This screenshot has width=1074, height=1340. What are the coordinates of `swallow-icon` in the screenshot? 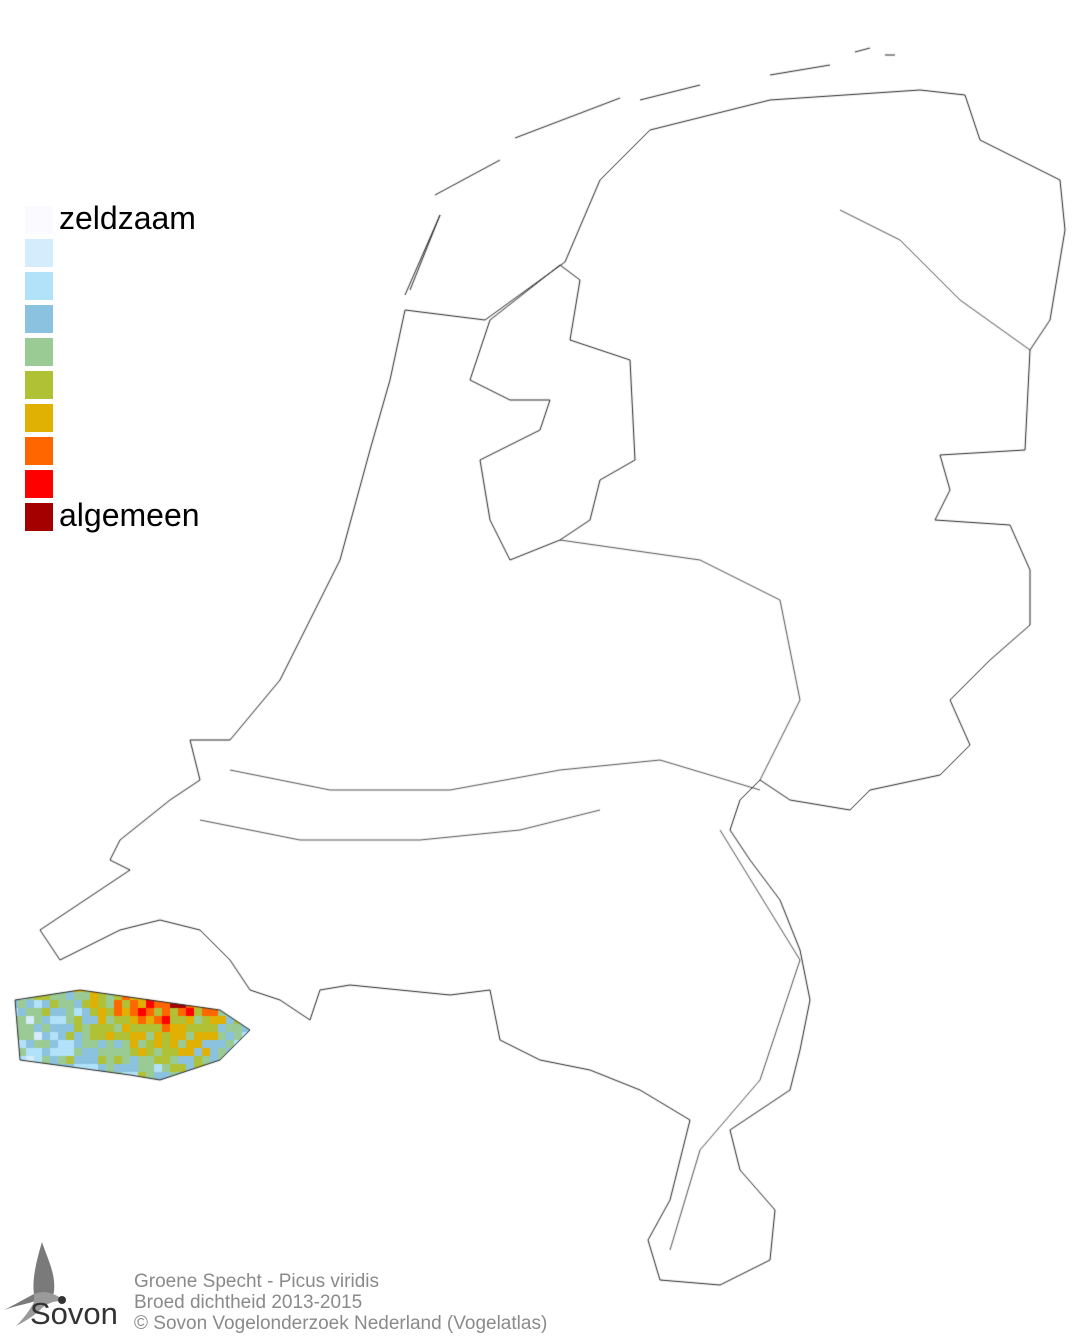 It's located at (35, 1284).